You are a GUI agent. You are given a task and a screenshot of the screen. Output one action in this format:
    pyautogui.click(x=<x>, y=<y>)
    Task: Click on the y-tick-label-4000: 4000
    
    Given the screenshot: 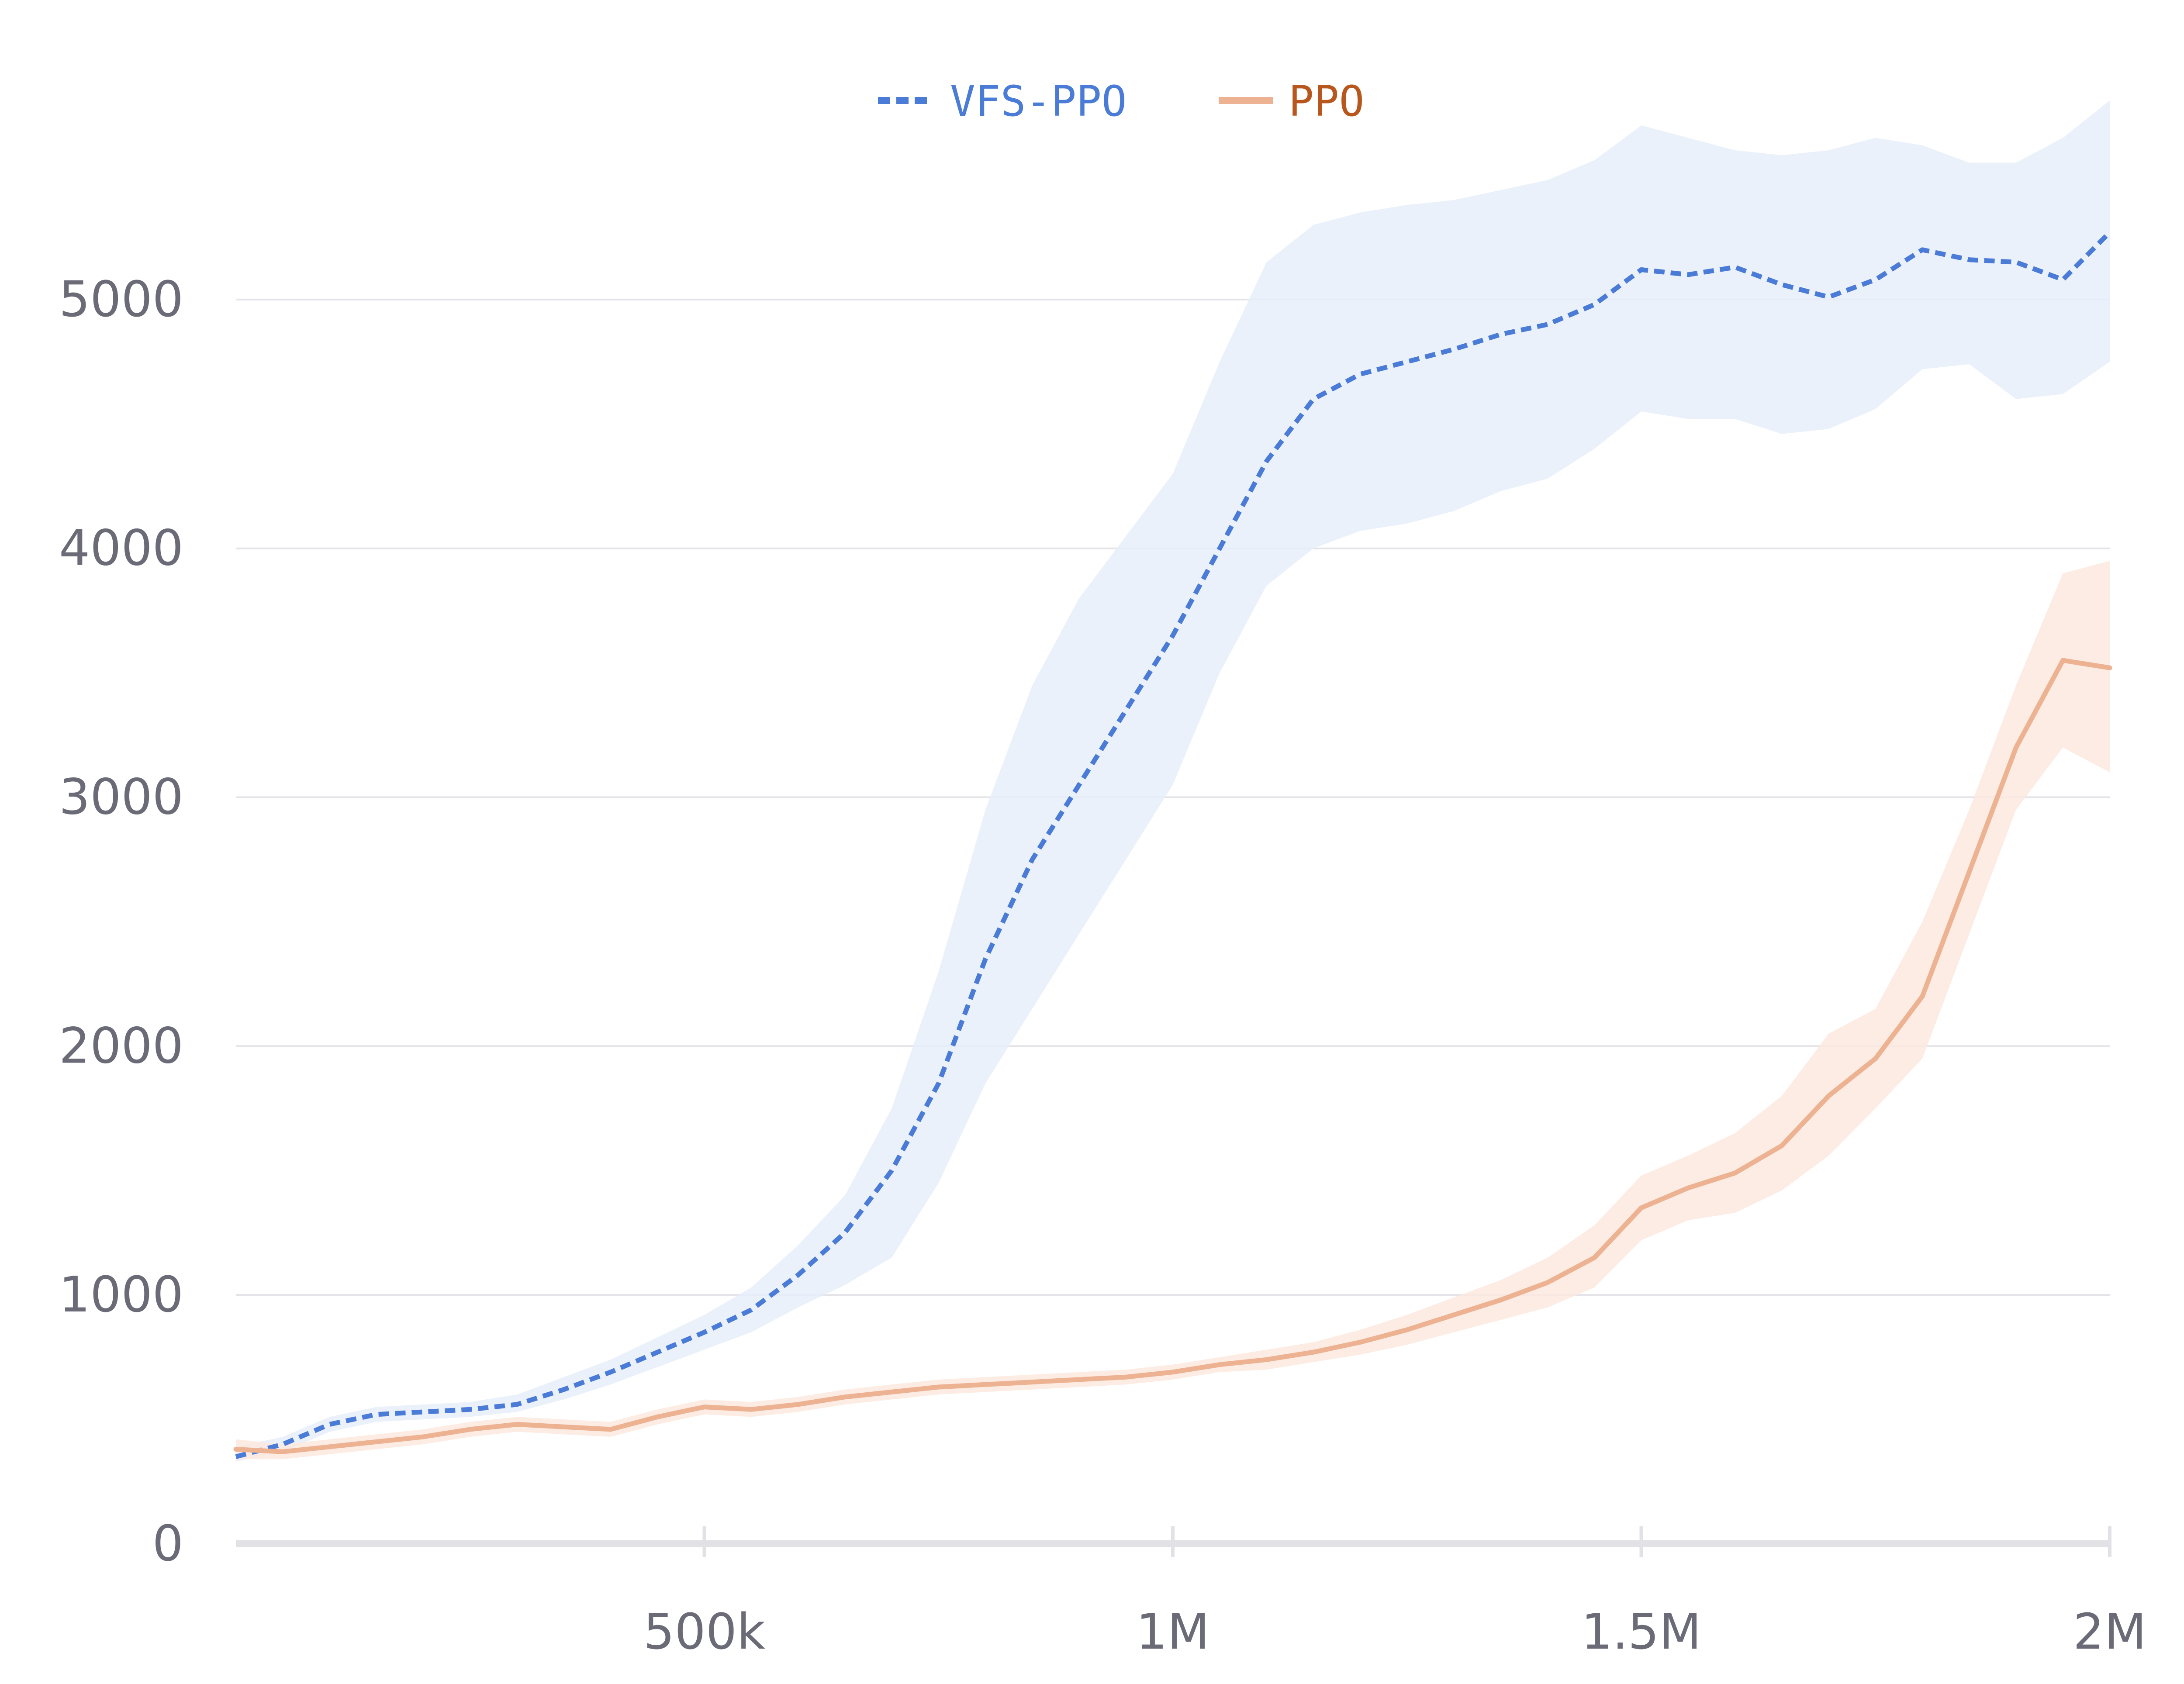 What is the action you would take?
    pyautogui.click(x=121, y=548)
    